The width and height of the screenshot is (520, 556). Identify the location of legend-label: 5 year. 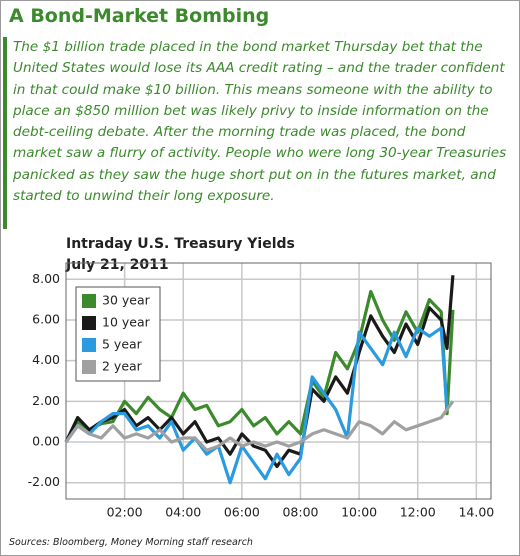
(122, 344).